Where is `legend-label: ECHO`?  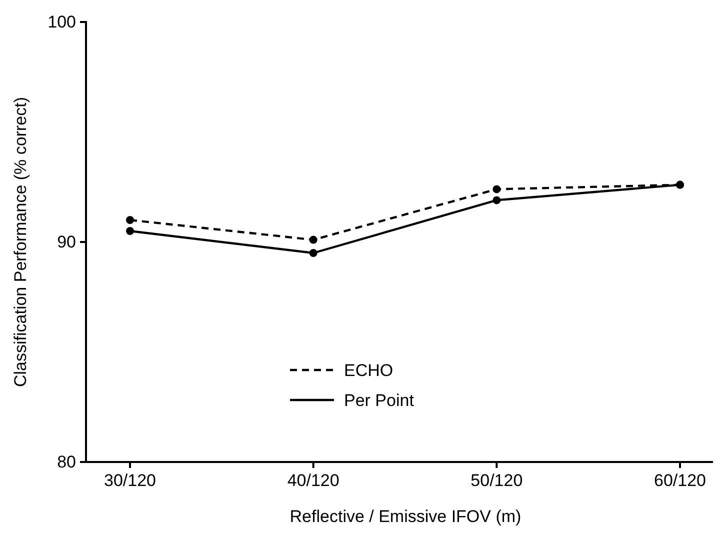 legend-label: ECHO is located at coordinates (369, 370).